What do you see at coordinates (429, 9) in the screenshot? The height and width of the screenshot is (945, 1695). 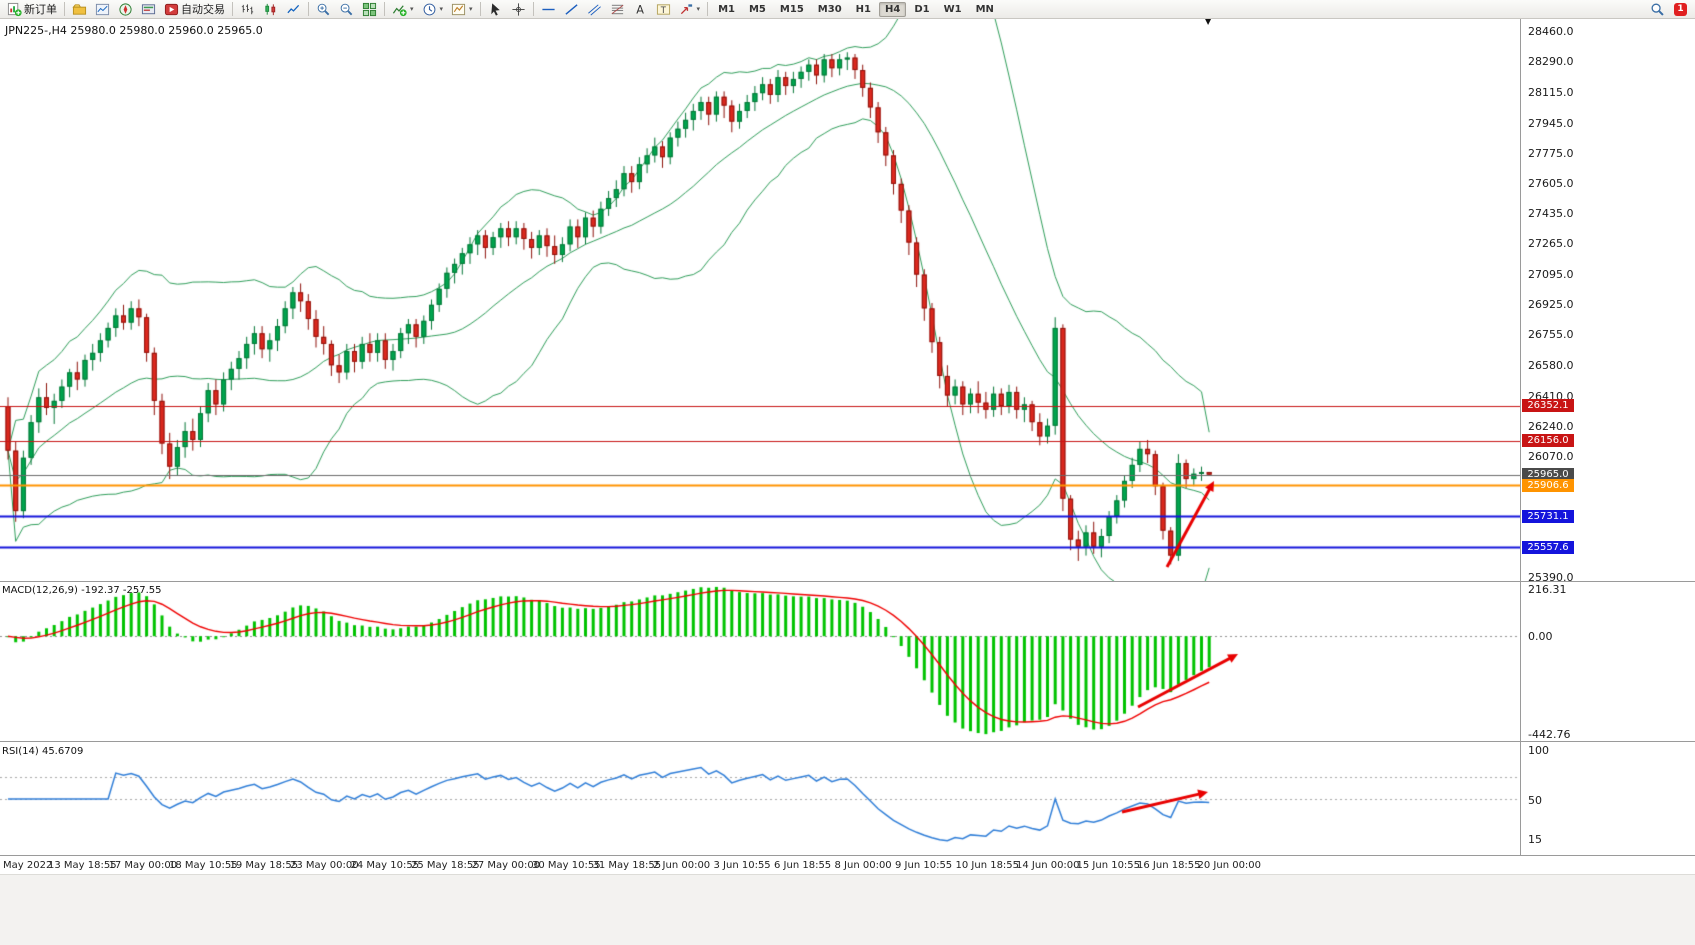 I see `periods-icon` at bounding box center [429, 9].